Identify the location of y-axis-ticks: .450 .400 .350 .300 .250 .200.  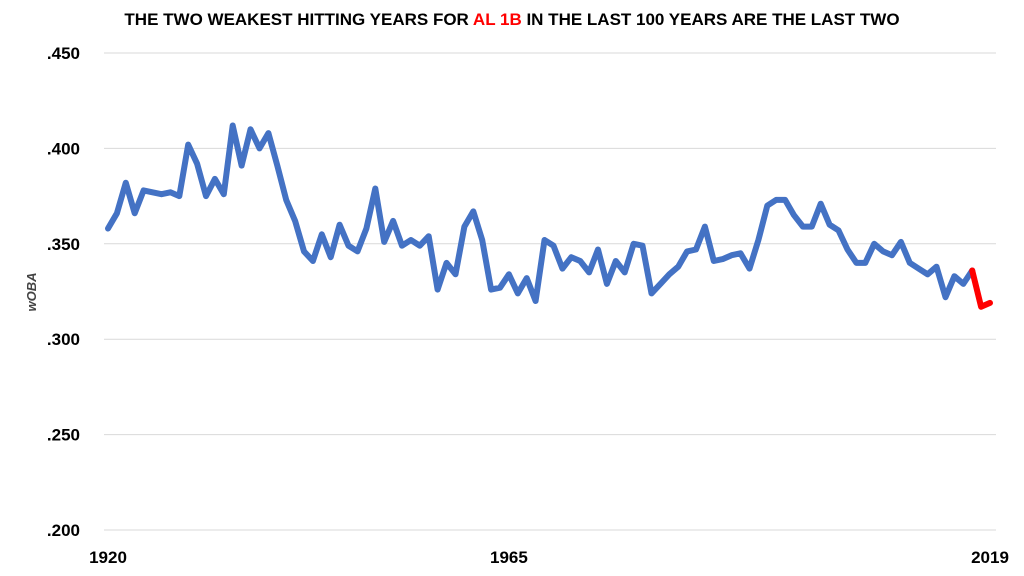
(63, 292).